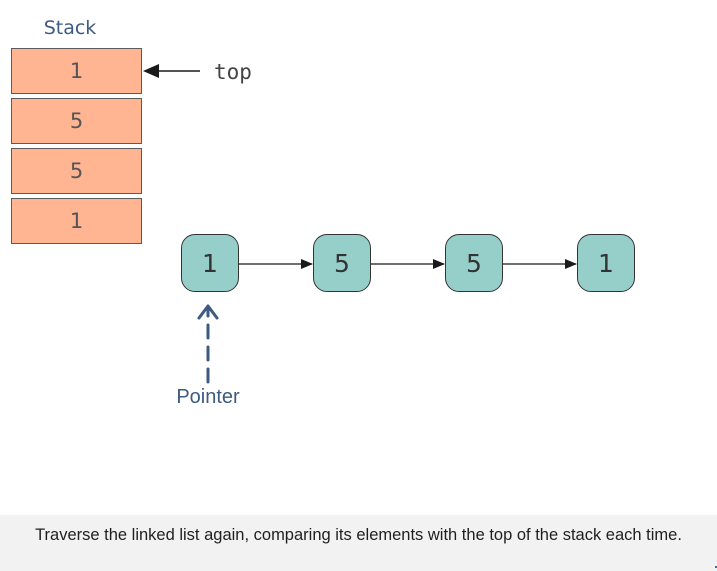  Describe the element at coordinates (342, 263) in the screenshot. I see `list-node-2: 5` at that location.